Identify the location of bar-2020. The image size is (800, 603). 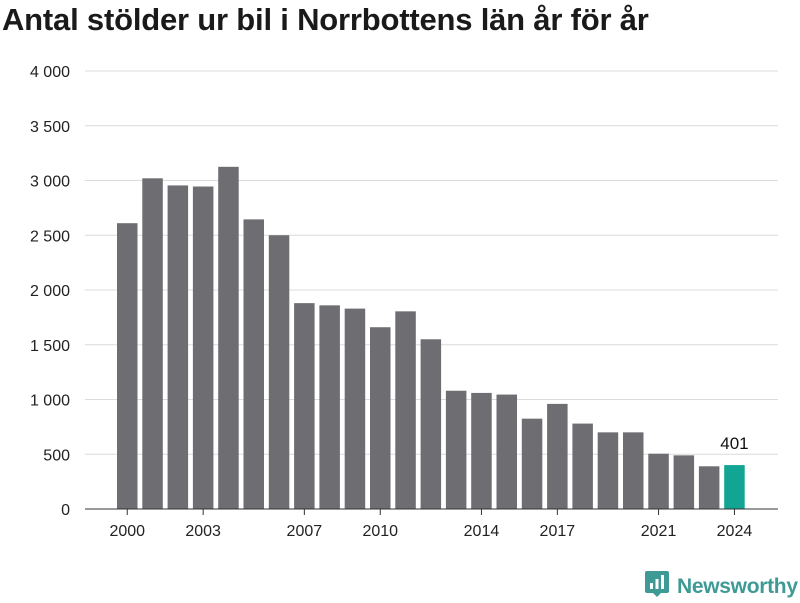
(633, 470).